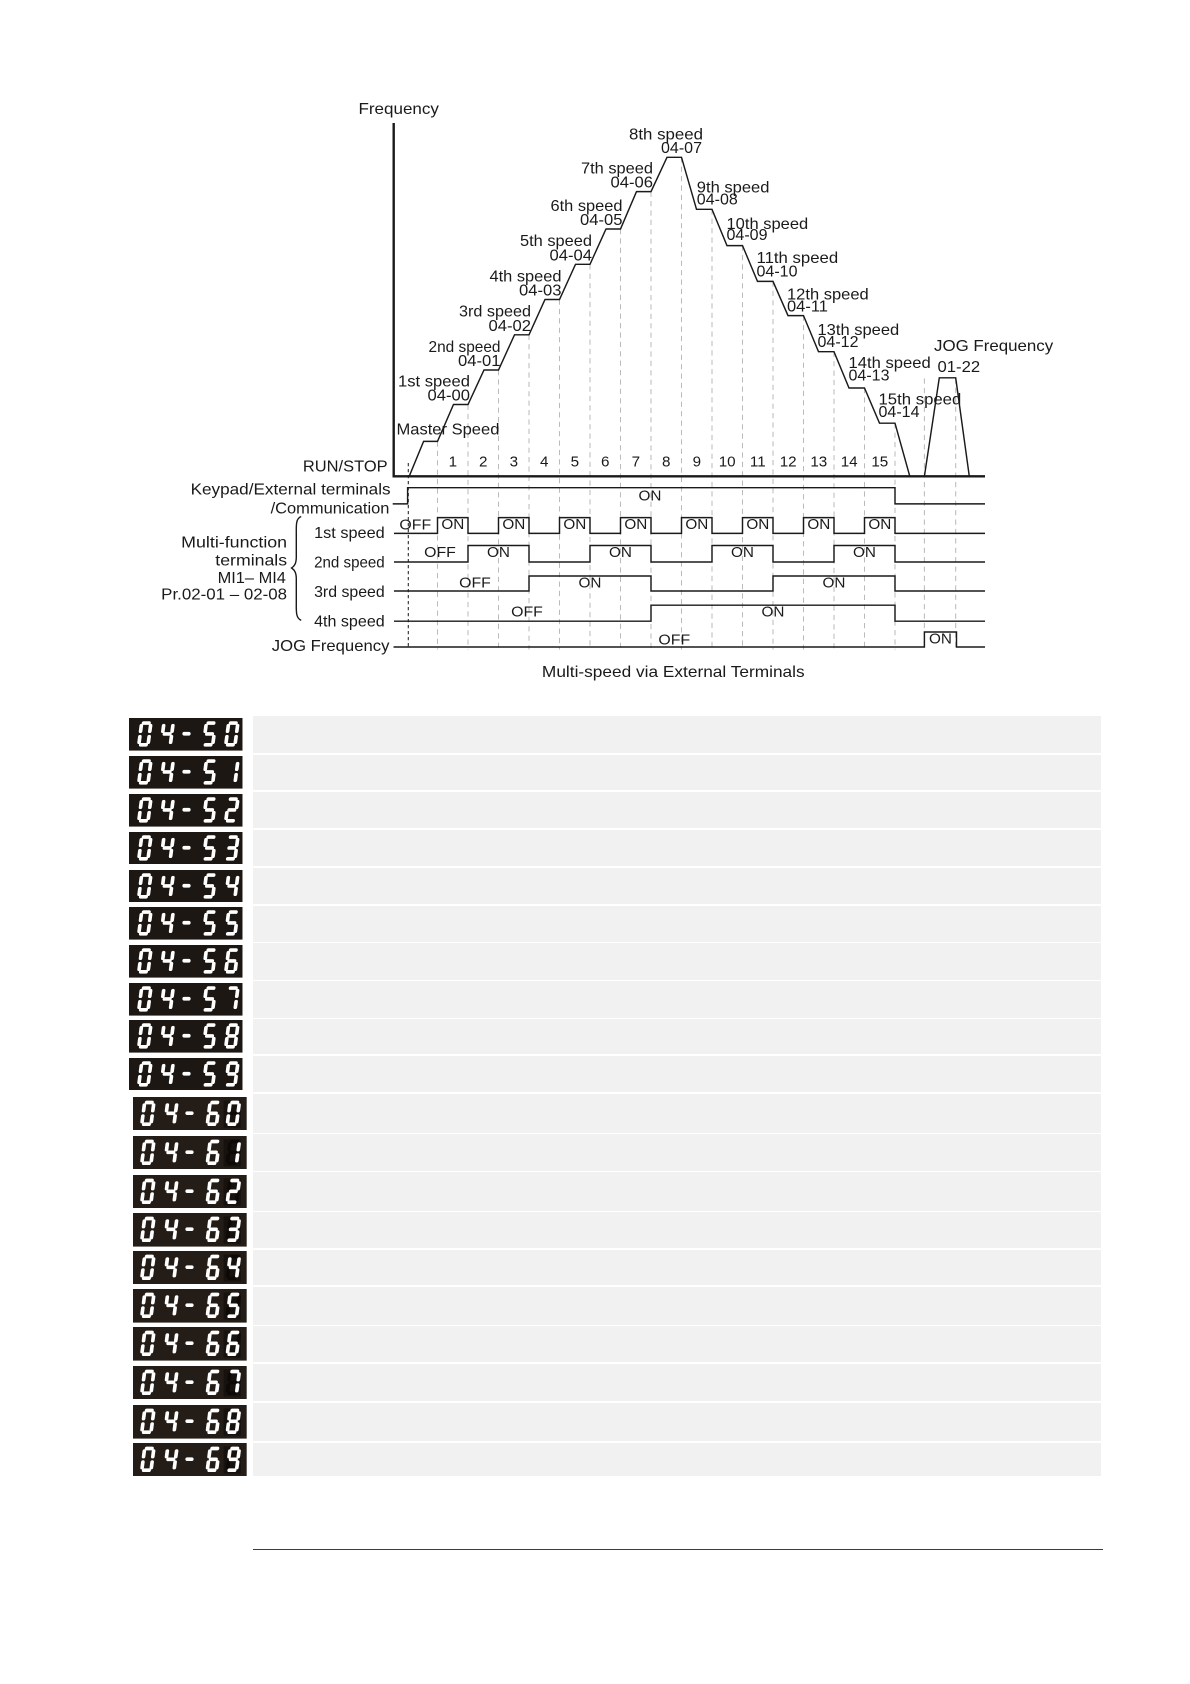 Image resolution: width=1190 pixels, height=1684 pixels. What do you see at coordinates (818, 462) in the screenshot?
I see `svg-text: 13` at bounding box center [818, 462].